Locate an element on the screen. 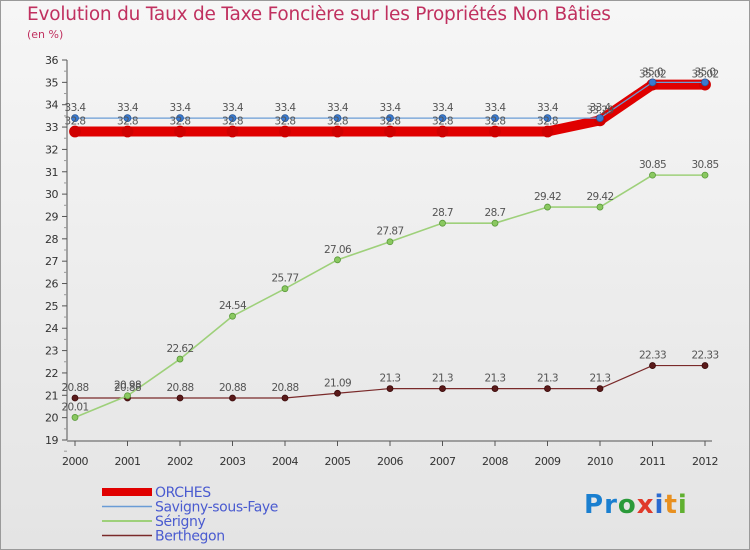  y-tick-label: 31 is located at coordinates (51, 172).